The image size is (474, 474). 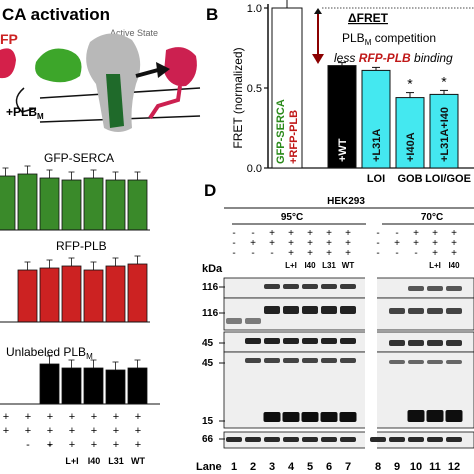 What do you see at coordinates (208, 421) in the screenshot?
I see `mw-marker-label: 15` at bounding box center [208, 421].